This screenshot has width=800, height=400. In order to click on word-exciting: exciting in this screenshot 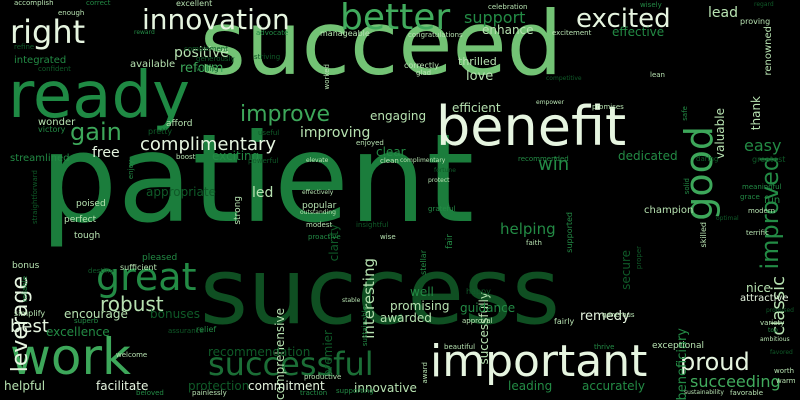, I will do `click(236, 156)`.